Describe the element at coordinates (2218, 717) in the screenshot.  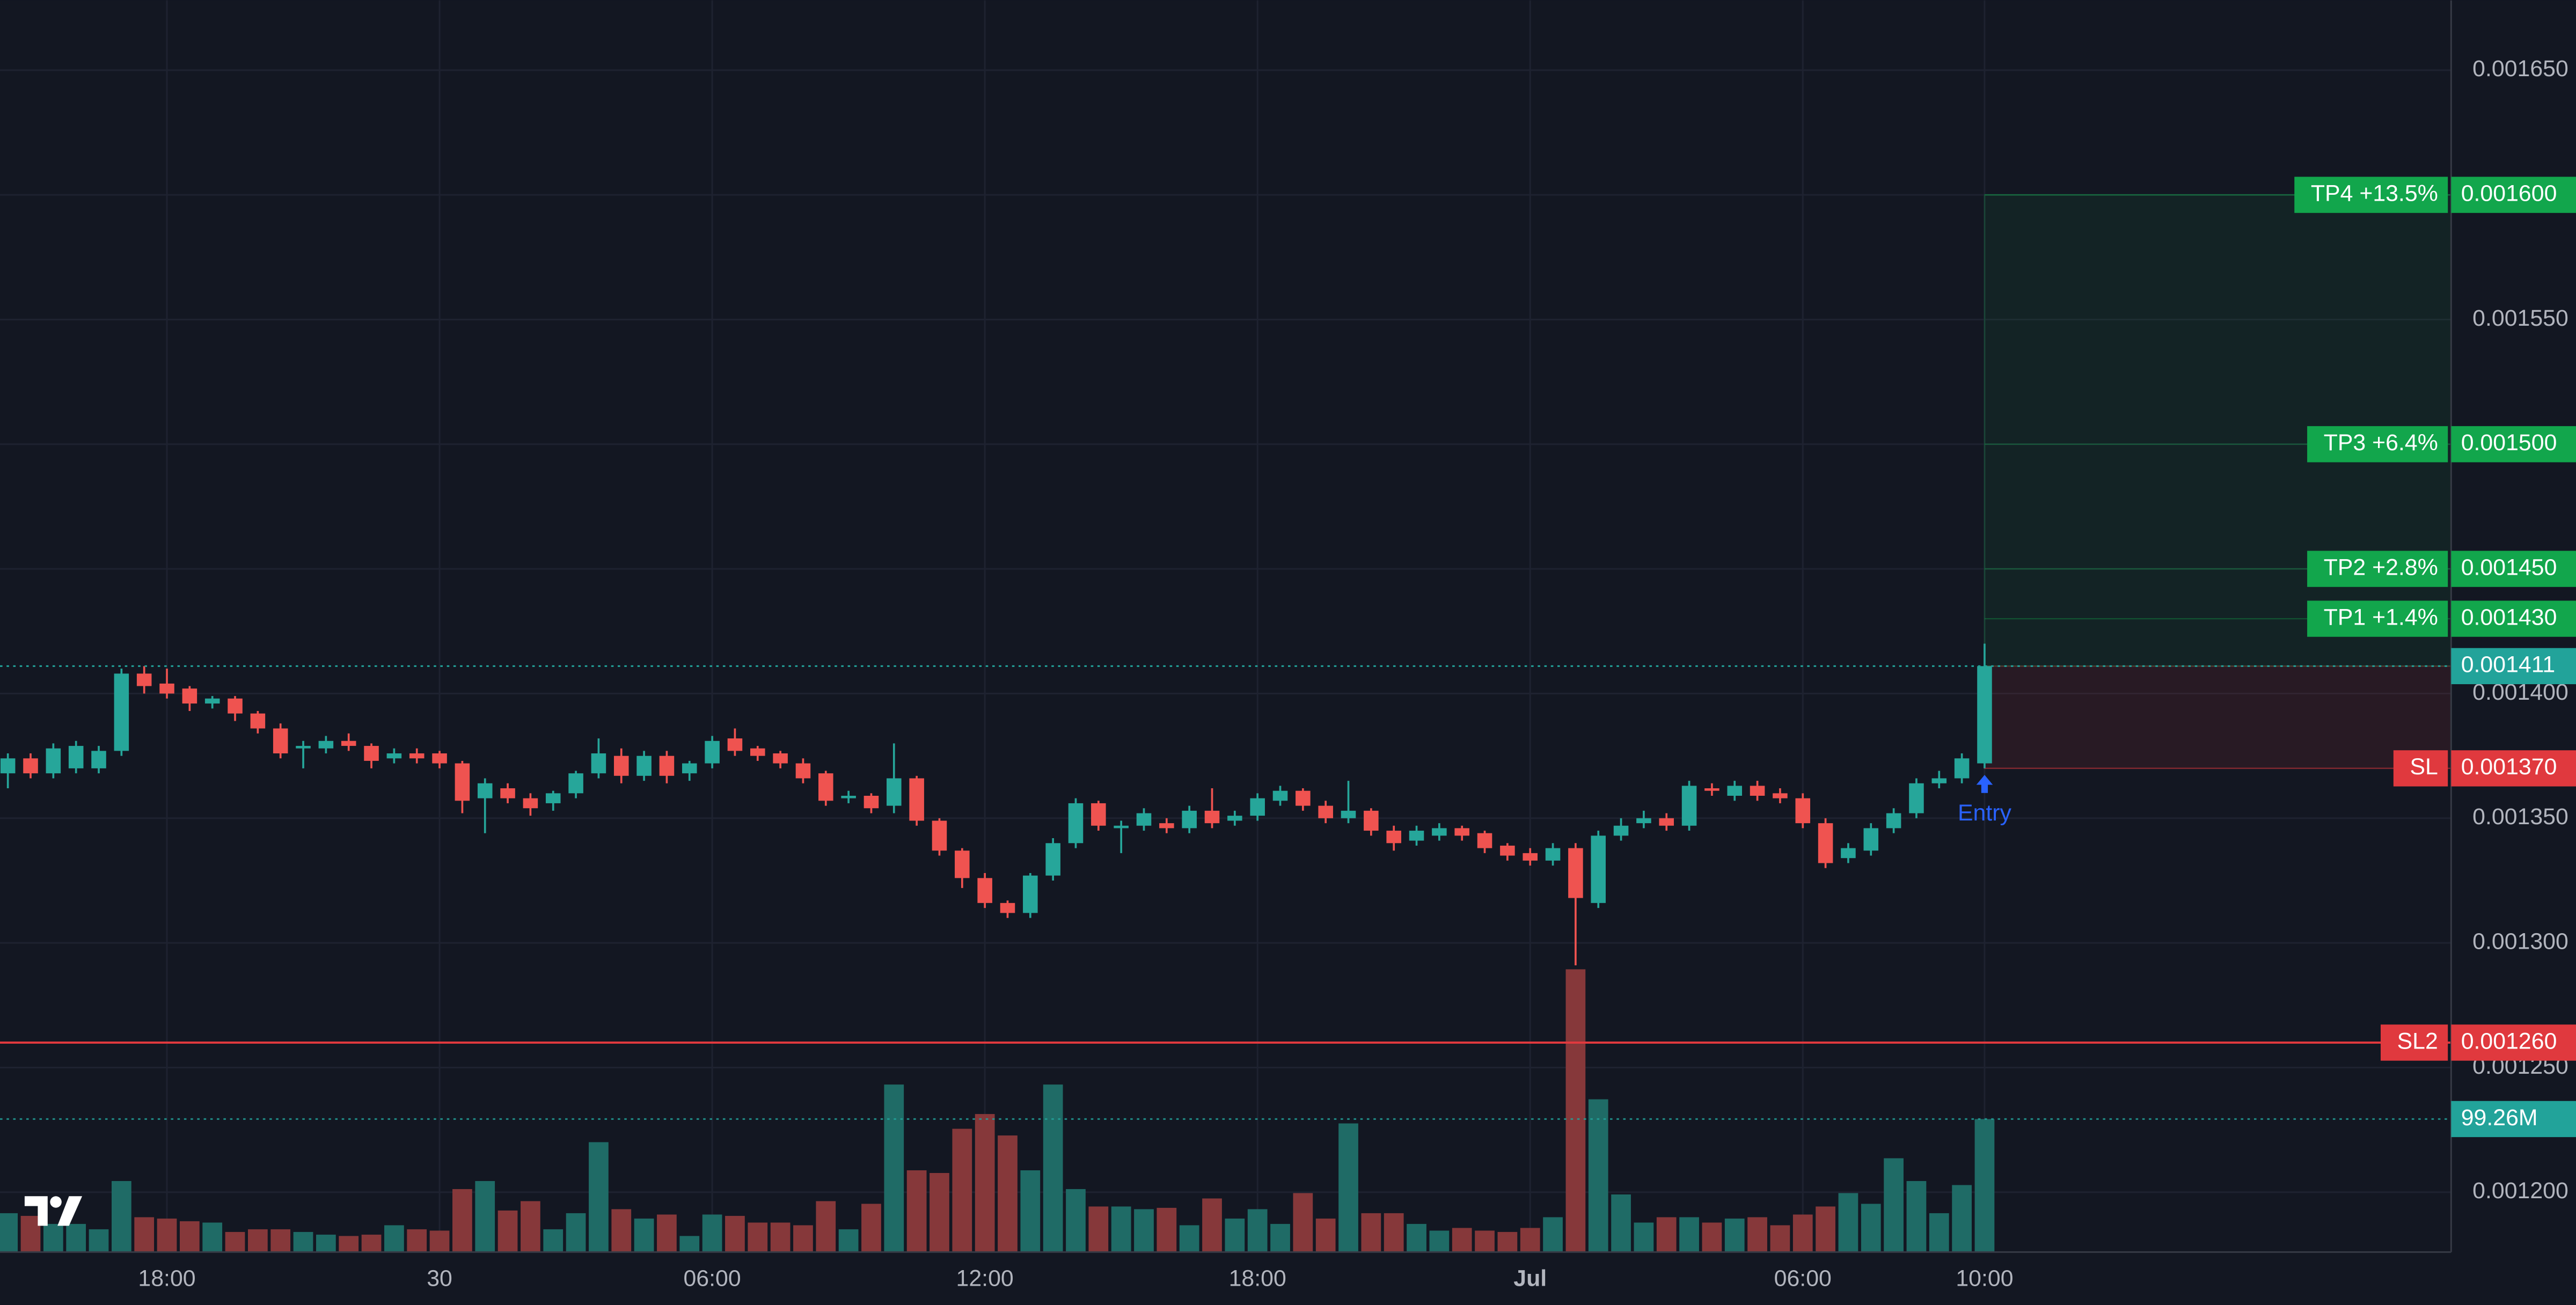
I see `loss-zone` at that location.